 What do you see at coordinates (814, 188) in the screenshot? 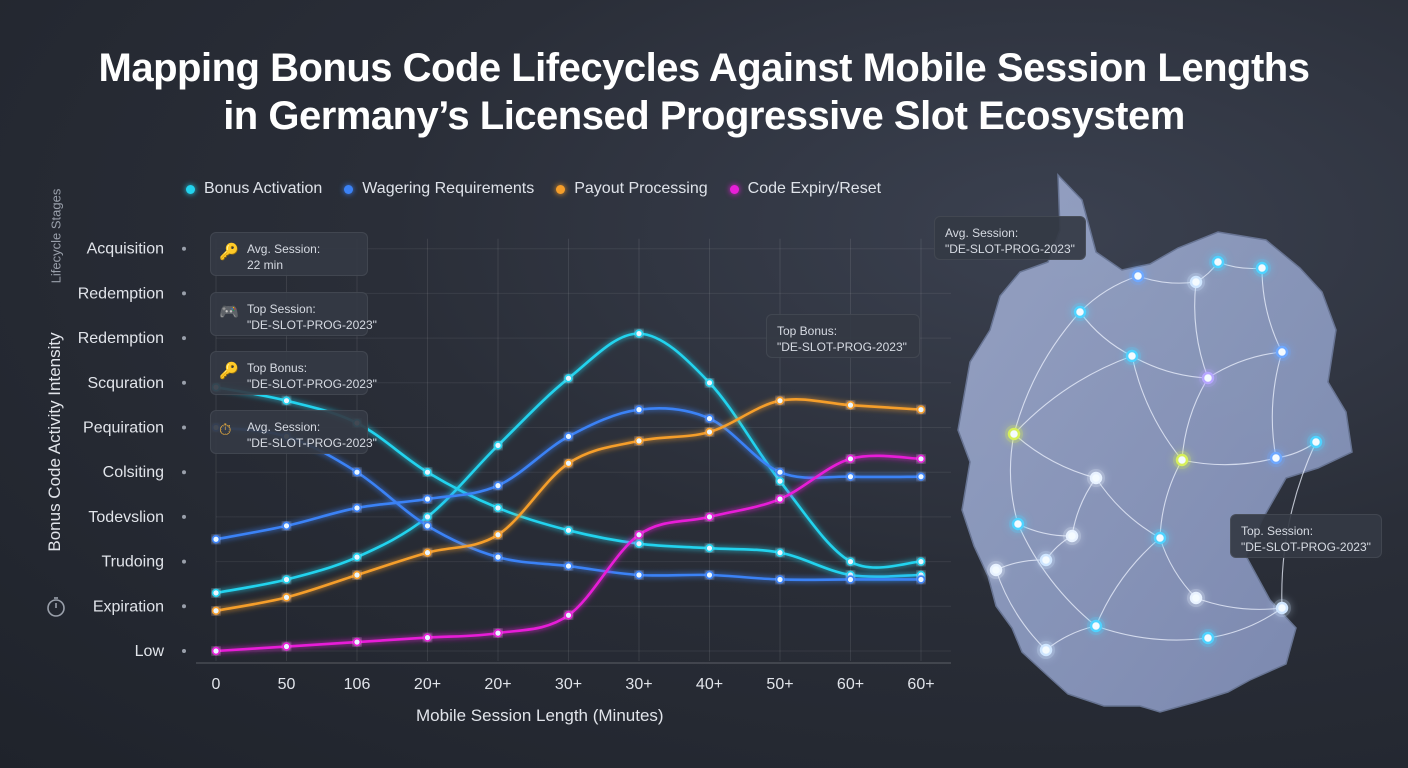
I see `legend-label: Code Expiry/Reset` at bounding box center [814, 188].